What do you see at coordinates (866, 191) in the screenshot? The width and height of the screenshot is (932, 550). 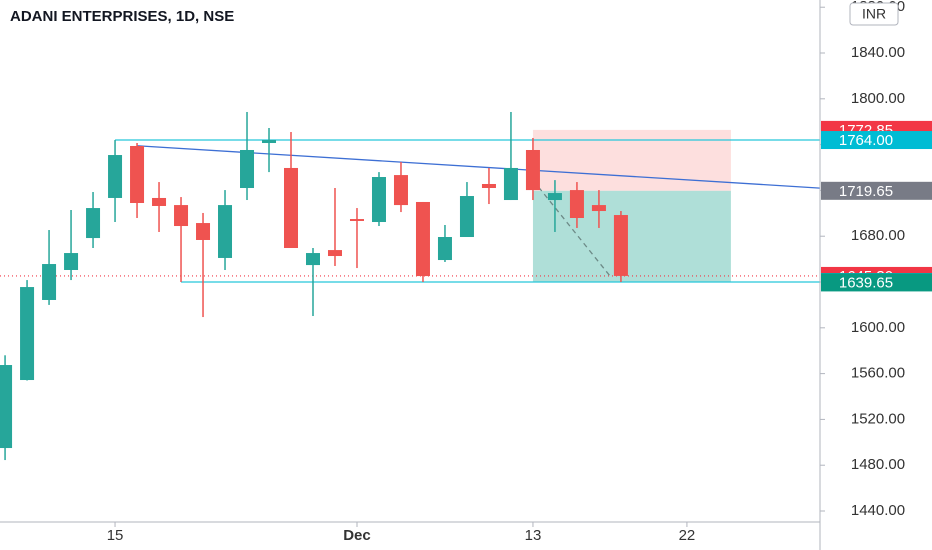 I see `price-label: 1719.65` at bounding box center [866, 191].